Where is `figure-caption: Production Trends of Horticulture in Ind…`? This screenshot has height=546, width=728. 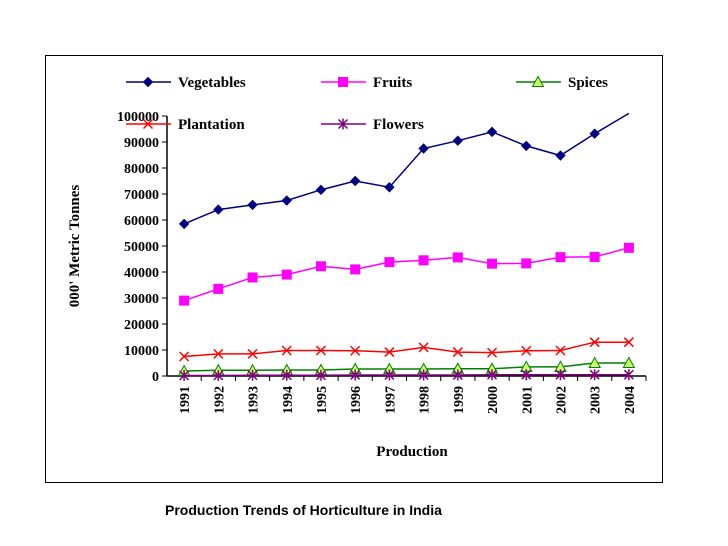 figure-caption: Production Trends of Horticulture in Ind… is located at coordinates (303, 510).